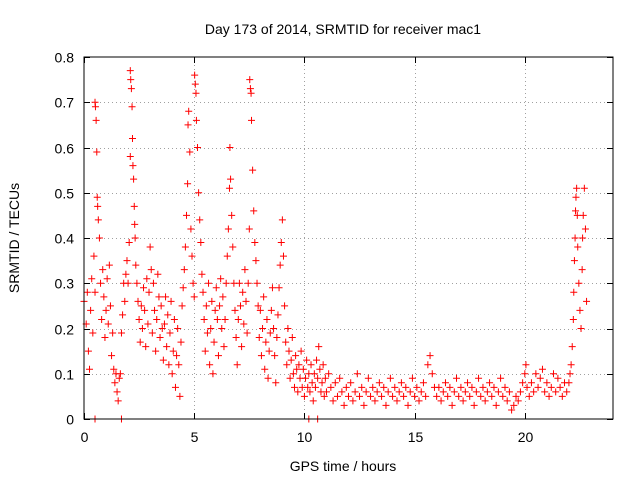 The width and height of the screenshot is (640, 480). What do you see at coordinates (65, 239) in the screenshot?
I see `y-tick-label: 0.4` at bounding box center [65, 239].